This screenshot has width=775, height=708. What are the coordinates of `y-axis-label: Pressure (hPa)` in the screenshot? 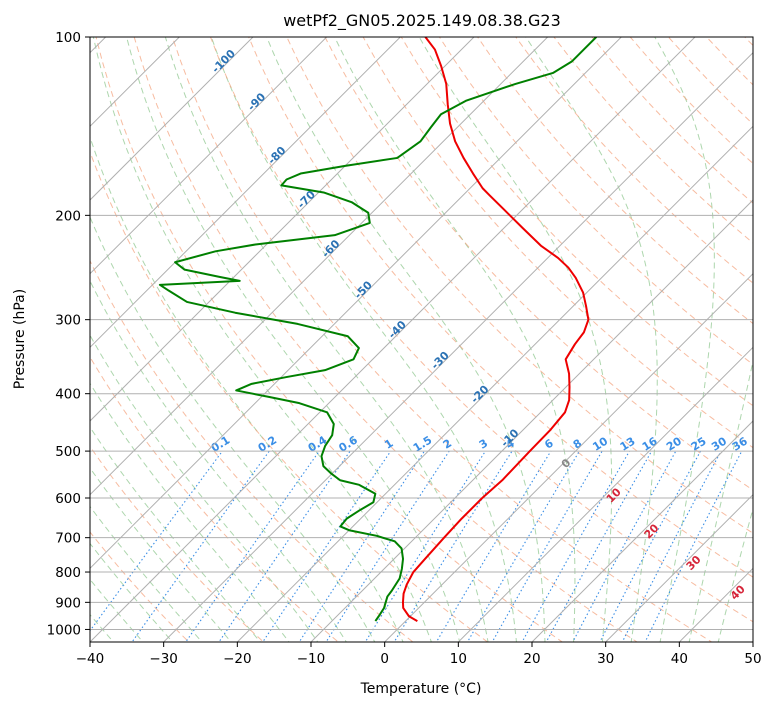 It's located at (20, 339).